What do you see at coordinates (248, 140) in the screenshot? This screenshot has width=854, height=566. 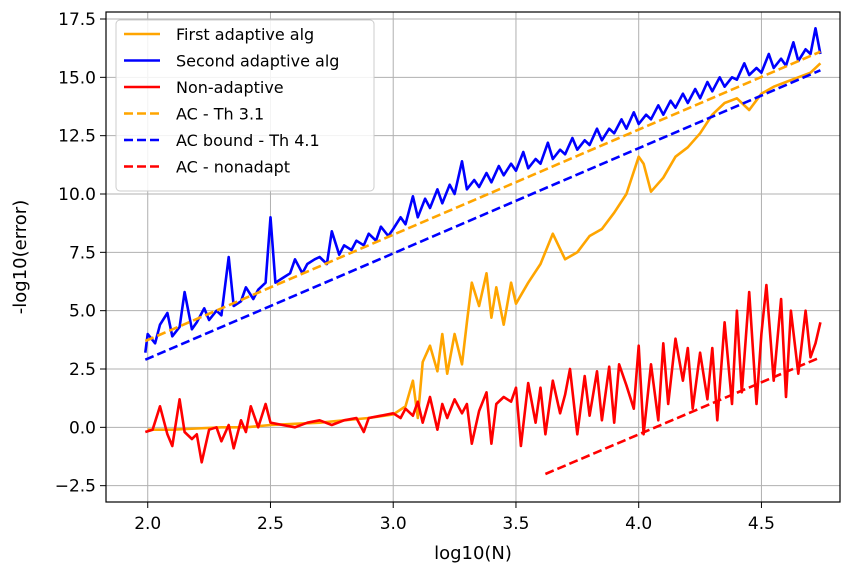 I see `legend-label: AC bound - Th 4.1` at bounding box center [248, 140].